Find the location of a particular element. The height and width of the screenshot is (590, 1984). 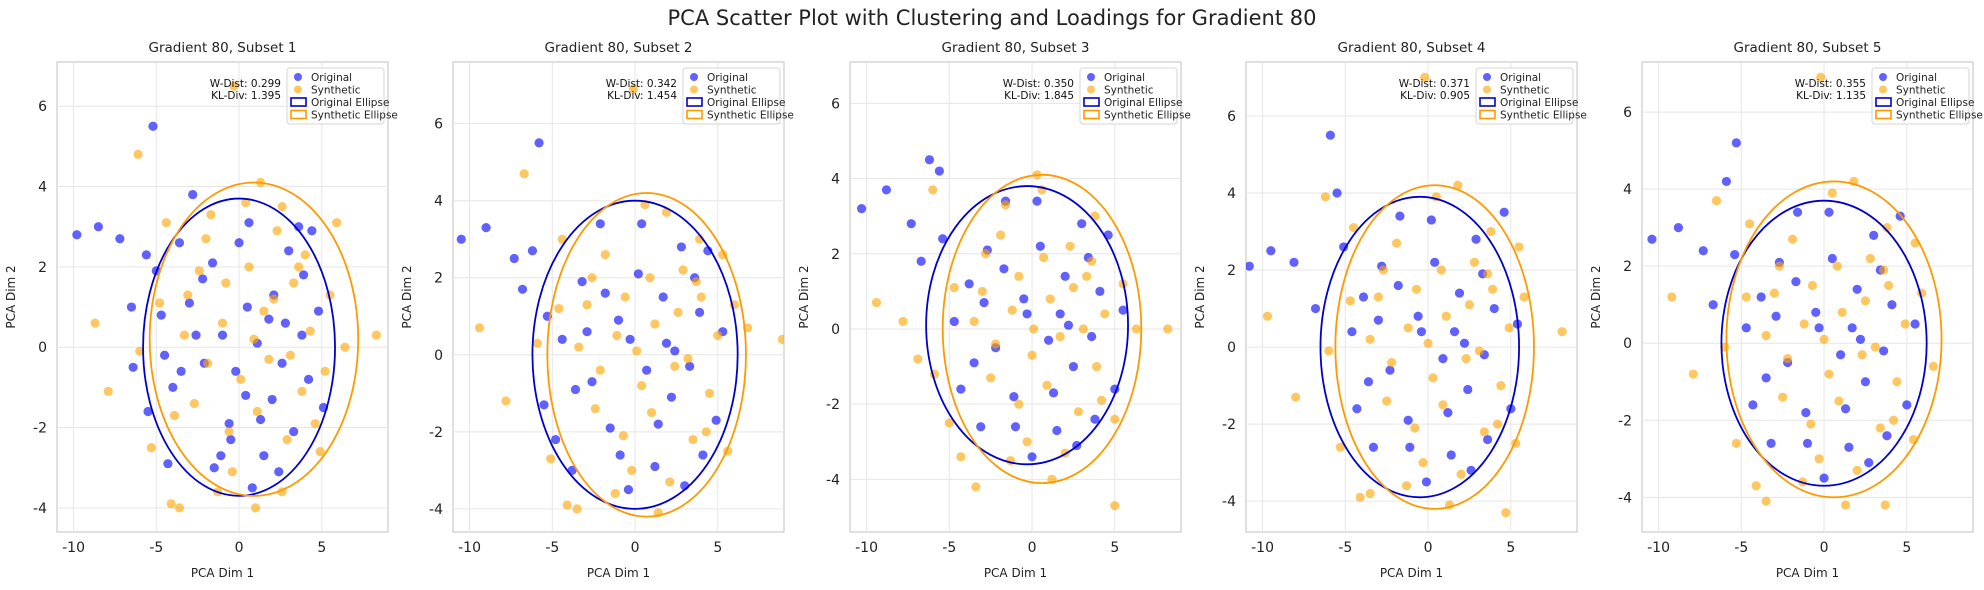

series-original is located at coordinates (1384, 308).